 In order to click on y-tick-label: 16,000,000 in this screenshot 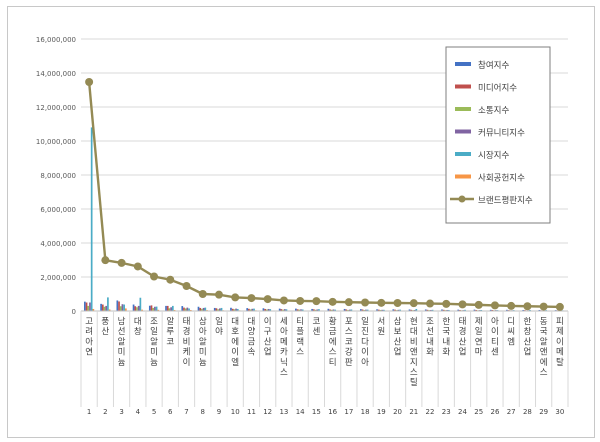, I will do `click(56, 40)`.